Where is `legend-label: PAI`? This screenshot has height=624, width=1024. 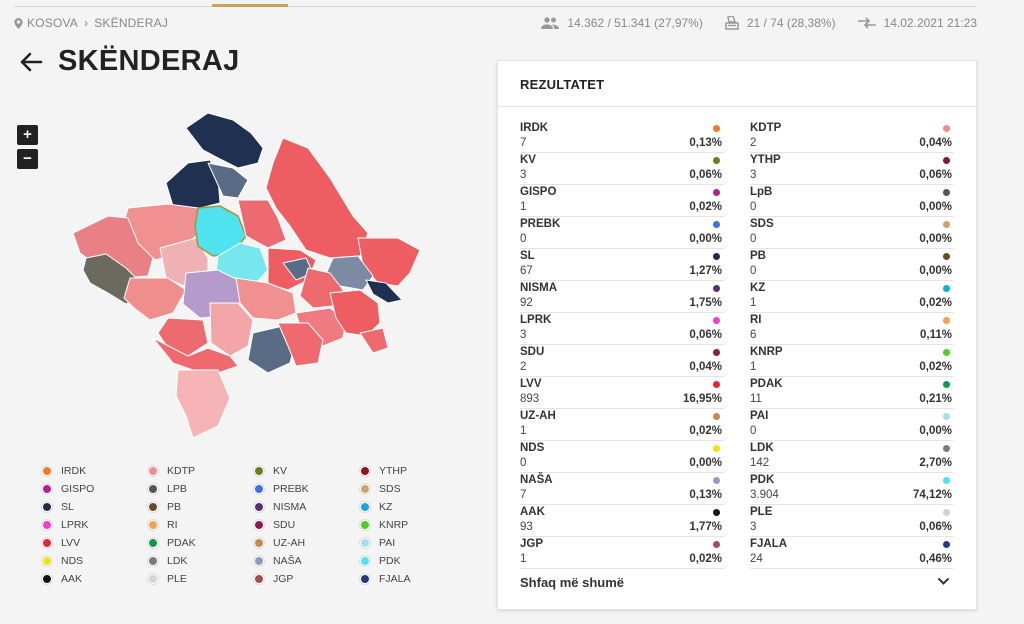
legend-label: PAI is located at coordinates (387, 542).